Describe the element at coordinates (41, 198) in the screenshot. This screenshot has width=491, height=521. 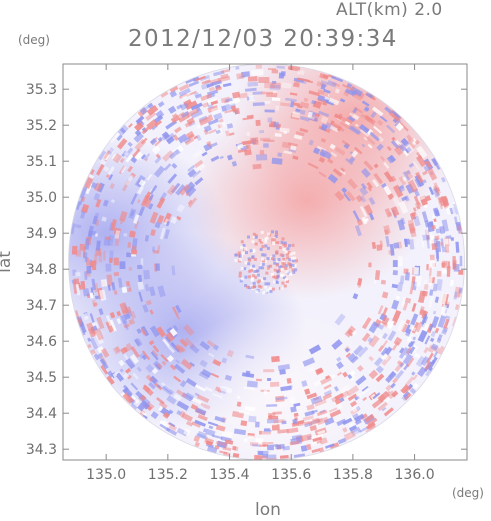
I see `y-tick-label: 35.0` at that location.